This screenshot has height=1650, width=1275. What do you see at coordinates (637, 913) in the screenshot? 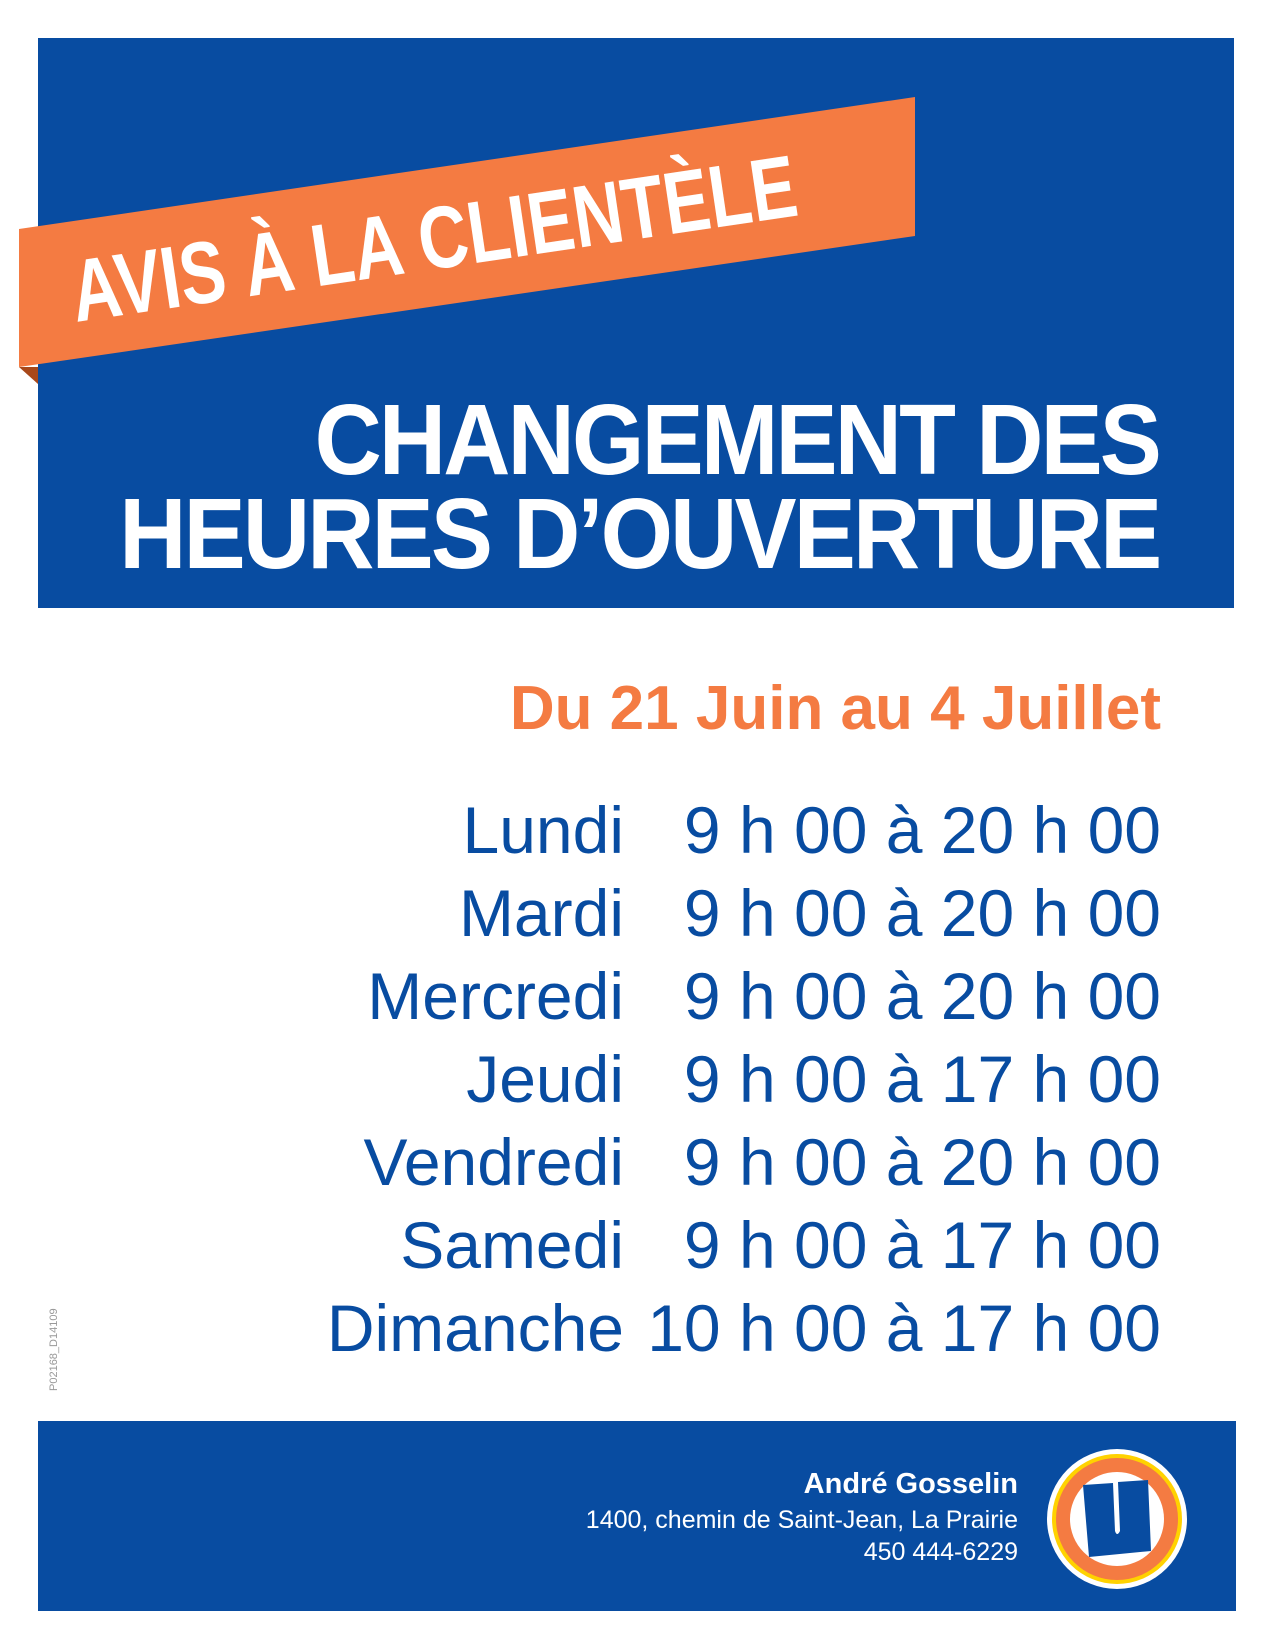
I see `schedule-row: Mardi 9 h 00 à 20 h 00` at bounding box center [637, 913].